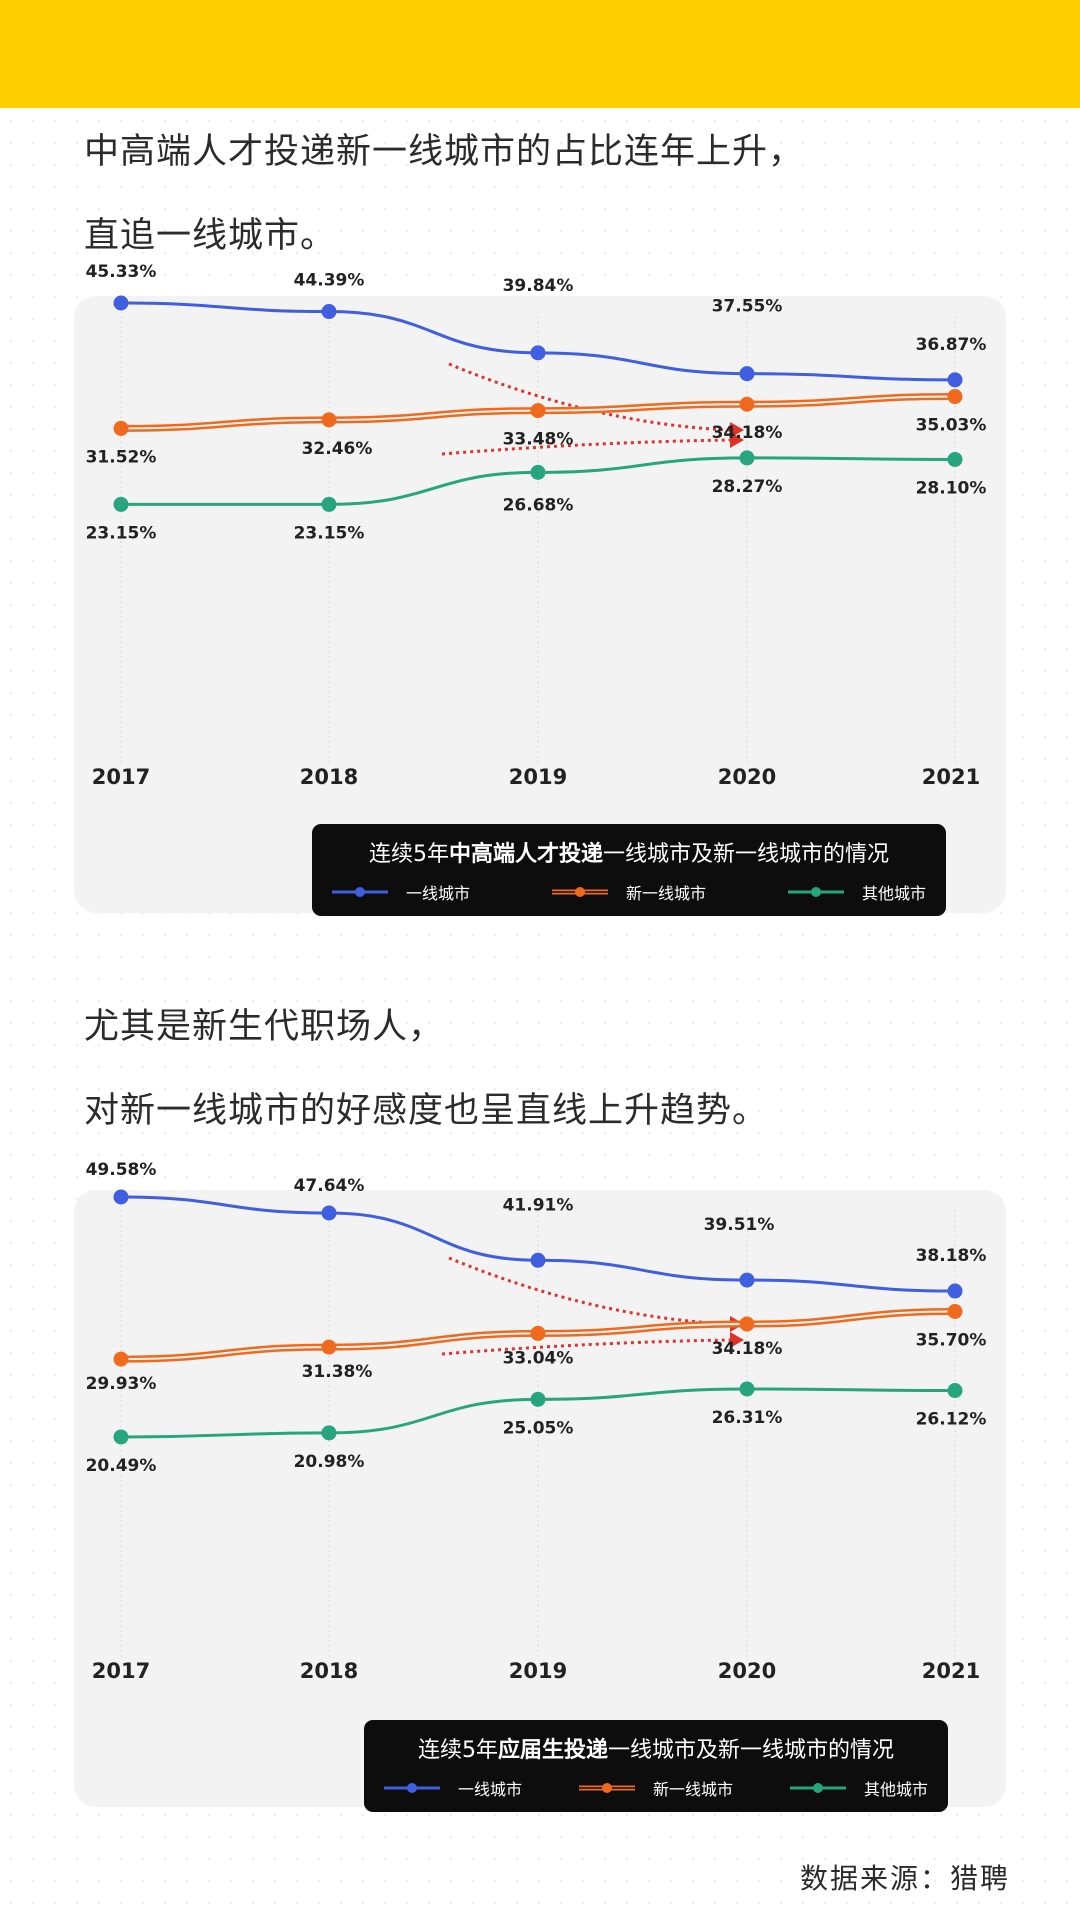 The image size is (1080, 1923). What do you see at coordinates (540, 54) in the screenshot?
I see `top-color-bar` at bounding box center [540, 54].